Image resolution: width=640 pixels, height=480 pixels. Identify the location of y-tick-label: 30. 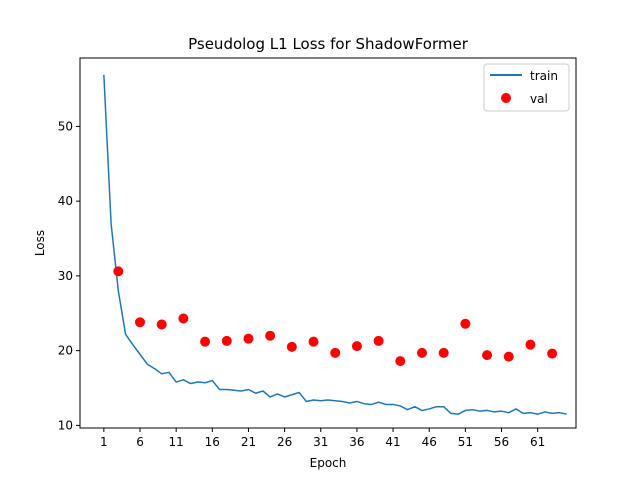
(65, 276).